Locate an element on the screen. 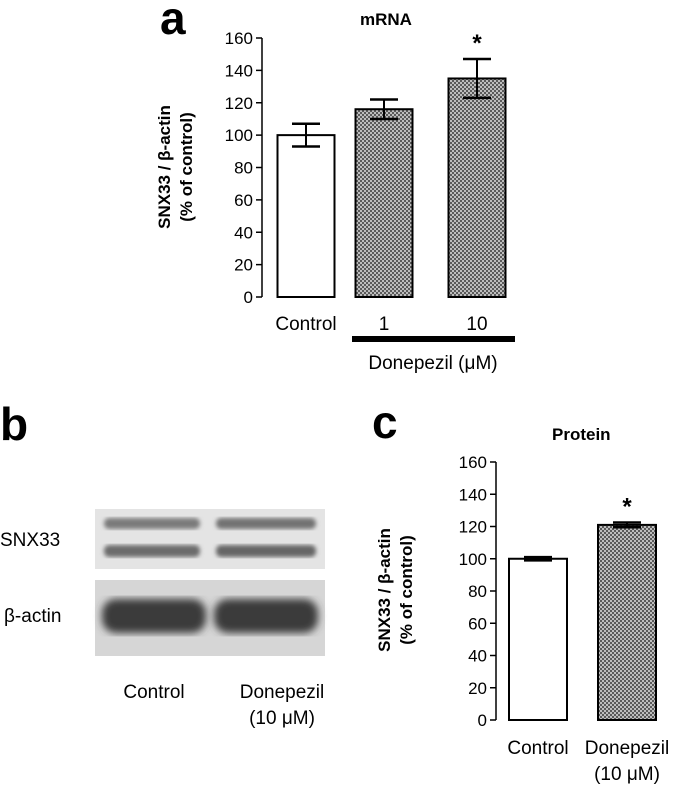  chart-c-ytick-label: 0 is located at coordinates (482, 720).